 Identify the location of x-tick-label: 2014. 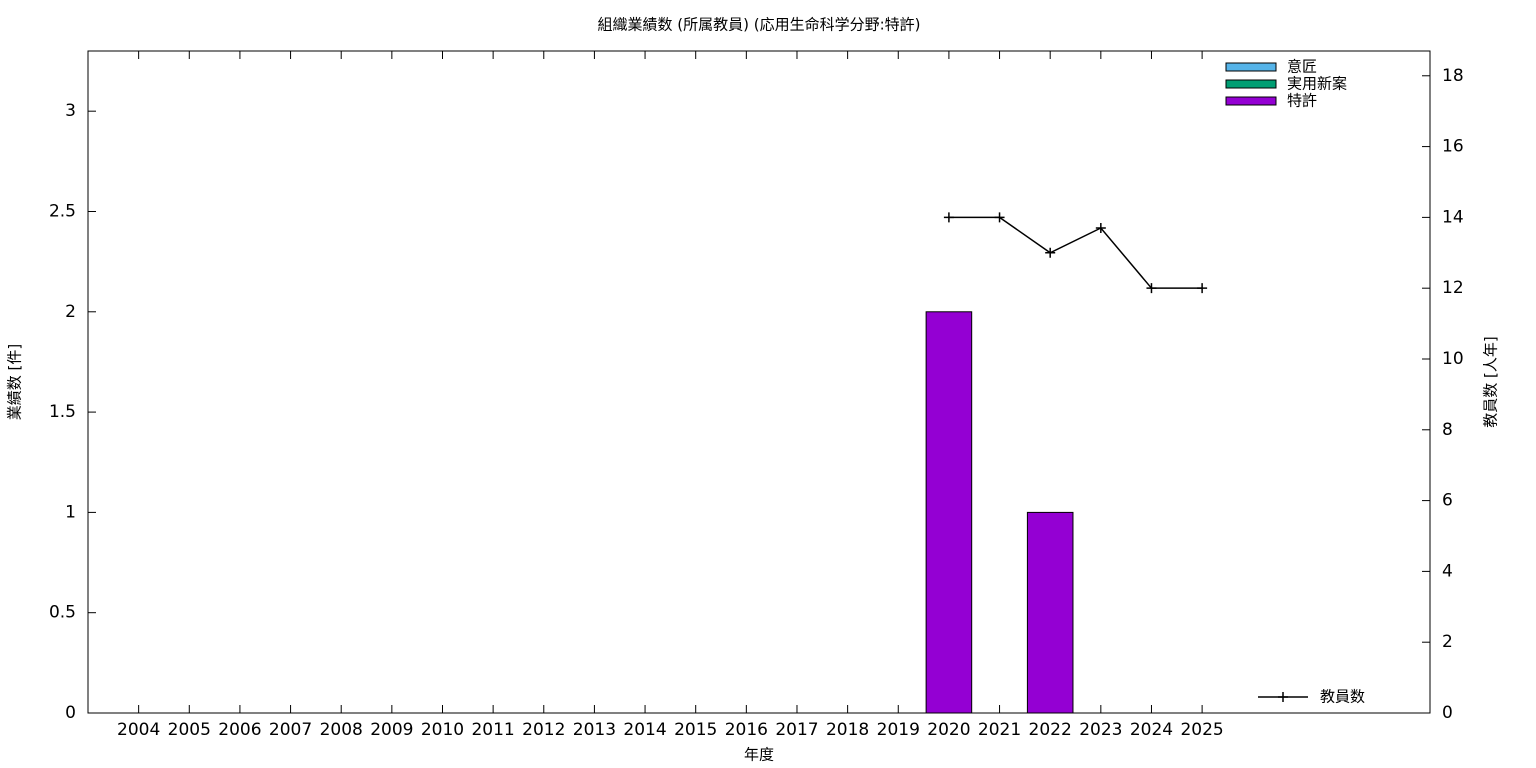
(644, 730).